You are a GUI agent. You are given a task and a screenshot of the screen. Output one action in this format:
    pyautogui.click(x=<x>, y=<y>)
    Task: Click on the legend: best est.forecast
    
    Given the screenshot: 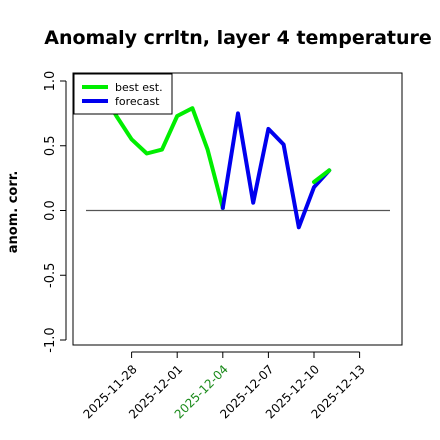 What is the action you would take?
    pyautogui.click(x=123, y=94)
    